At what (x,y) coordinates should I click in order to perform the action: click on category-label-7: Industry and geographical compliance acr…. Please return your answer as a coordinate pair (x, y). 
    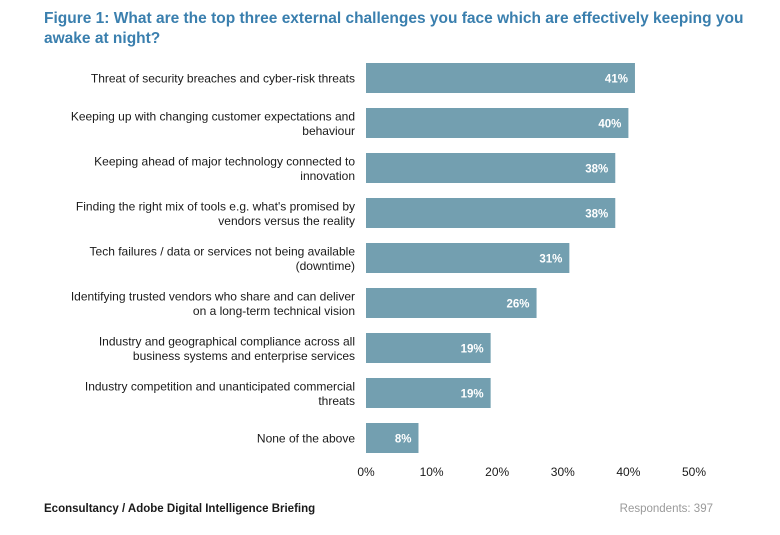
    Looking at the image, I should click on (227, 348).